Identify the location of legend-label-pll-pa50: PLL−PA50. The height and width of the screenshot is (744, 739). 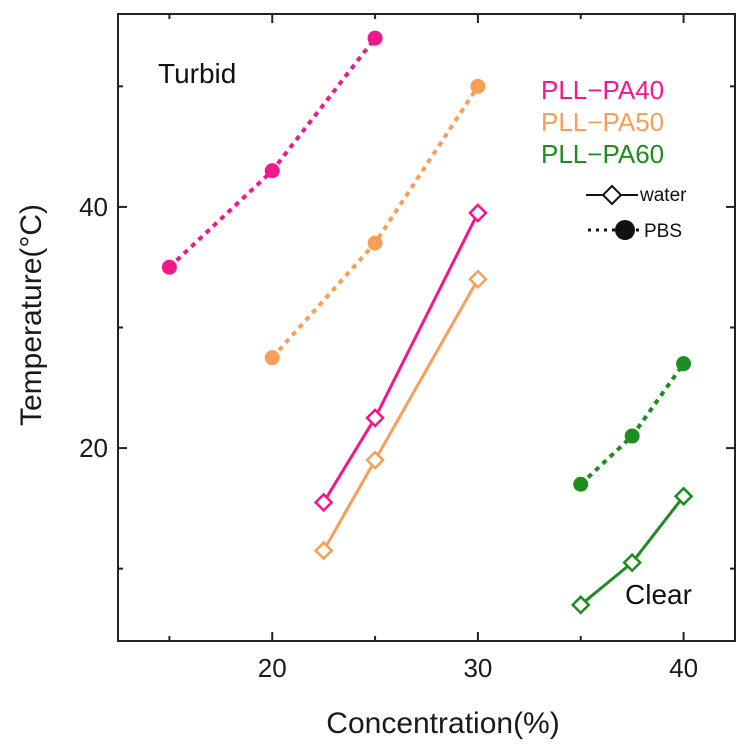
(602, 122).